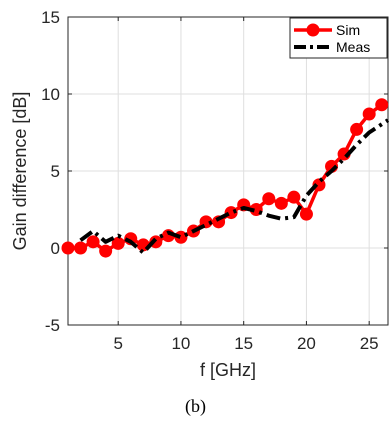 This screenshot has width=391, height=424. What do you see at coordinates (353, 47) in the screenshot?
I see `legend-meas-label: Meas` at bounding box center [353, 47].